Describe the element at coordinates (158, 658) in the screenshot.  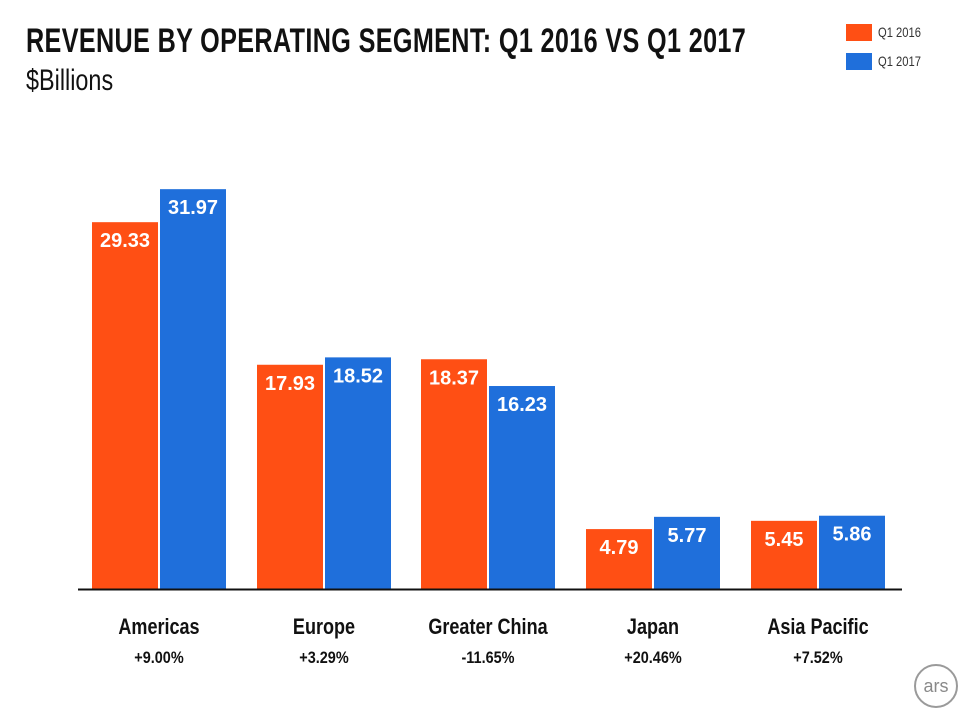
I see `change-label: +9.00%` at that location.